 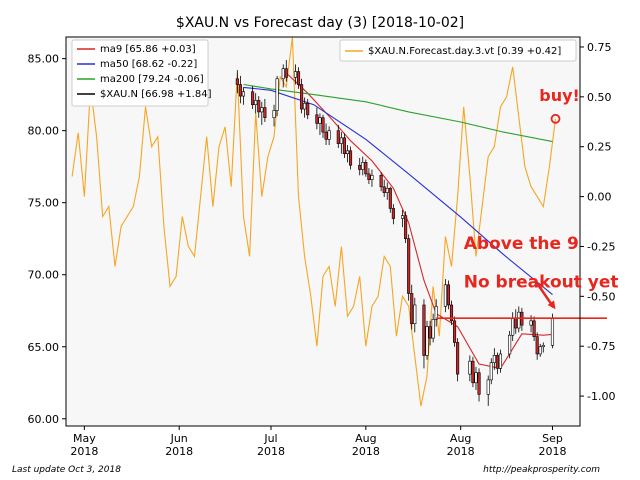 What do you see at coordinates (148, 64) in the screenshot?
I see `legend-entry: ma50 [68.62 -0.22]` at bounding box center [148, 64].